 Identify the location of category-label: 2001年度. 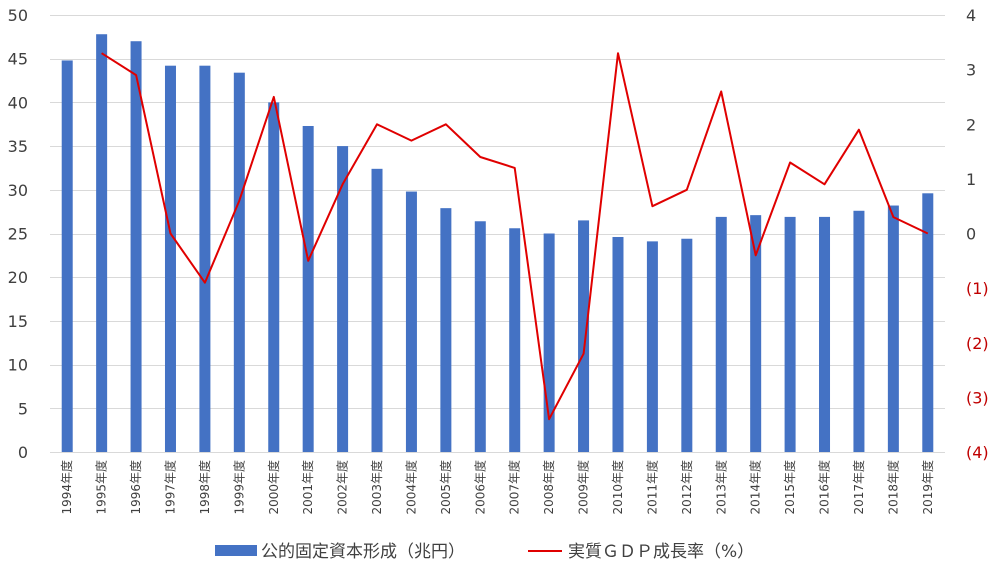
(307, 487).